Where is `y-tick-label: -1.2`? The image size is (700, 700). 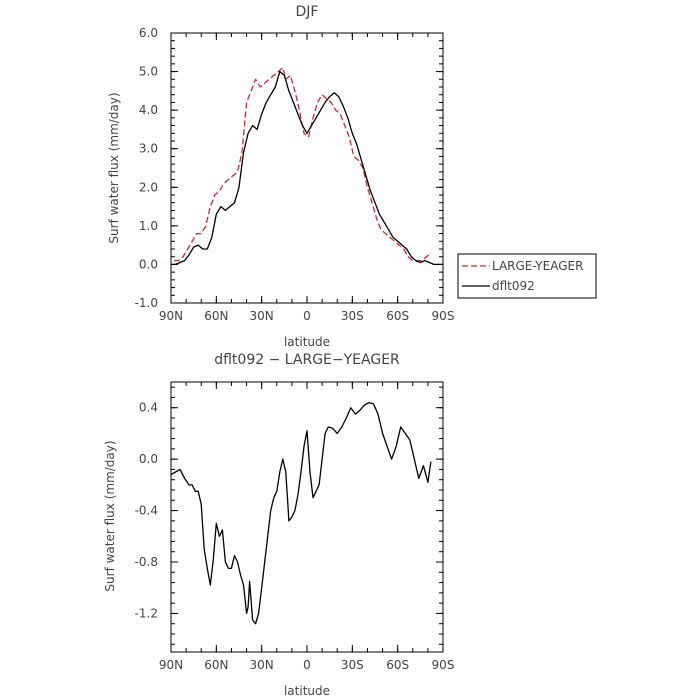 y-tick-label: -1.2 is located at coordinates (146, 613).